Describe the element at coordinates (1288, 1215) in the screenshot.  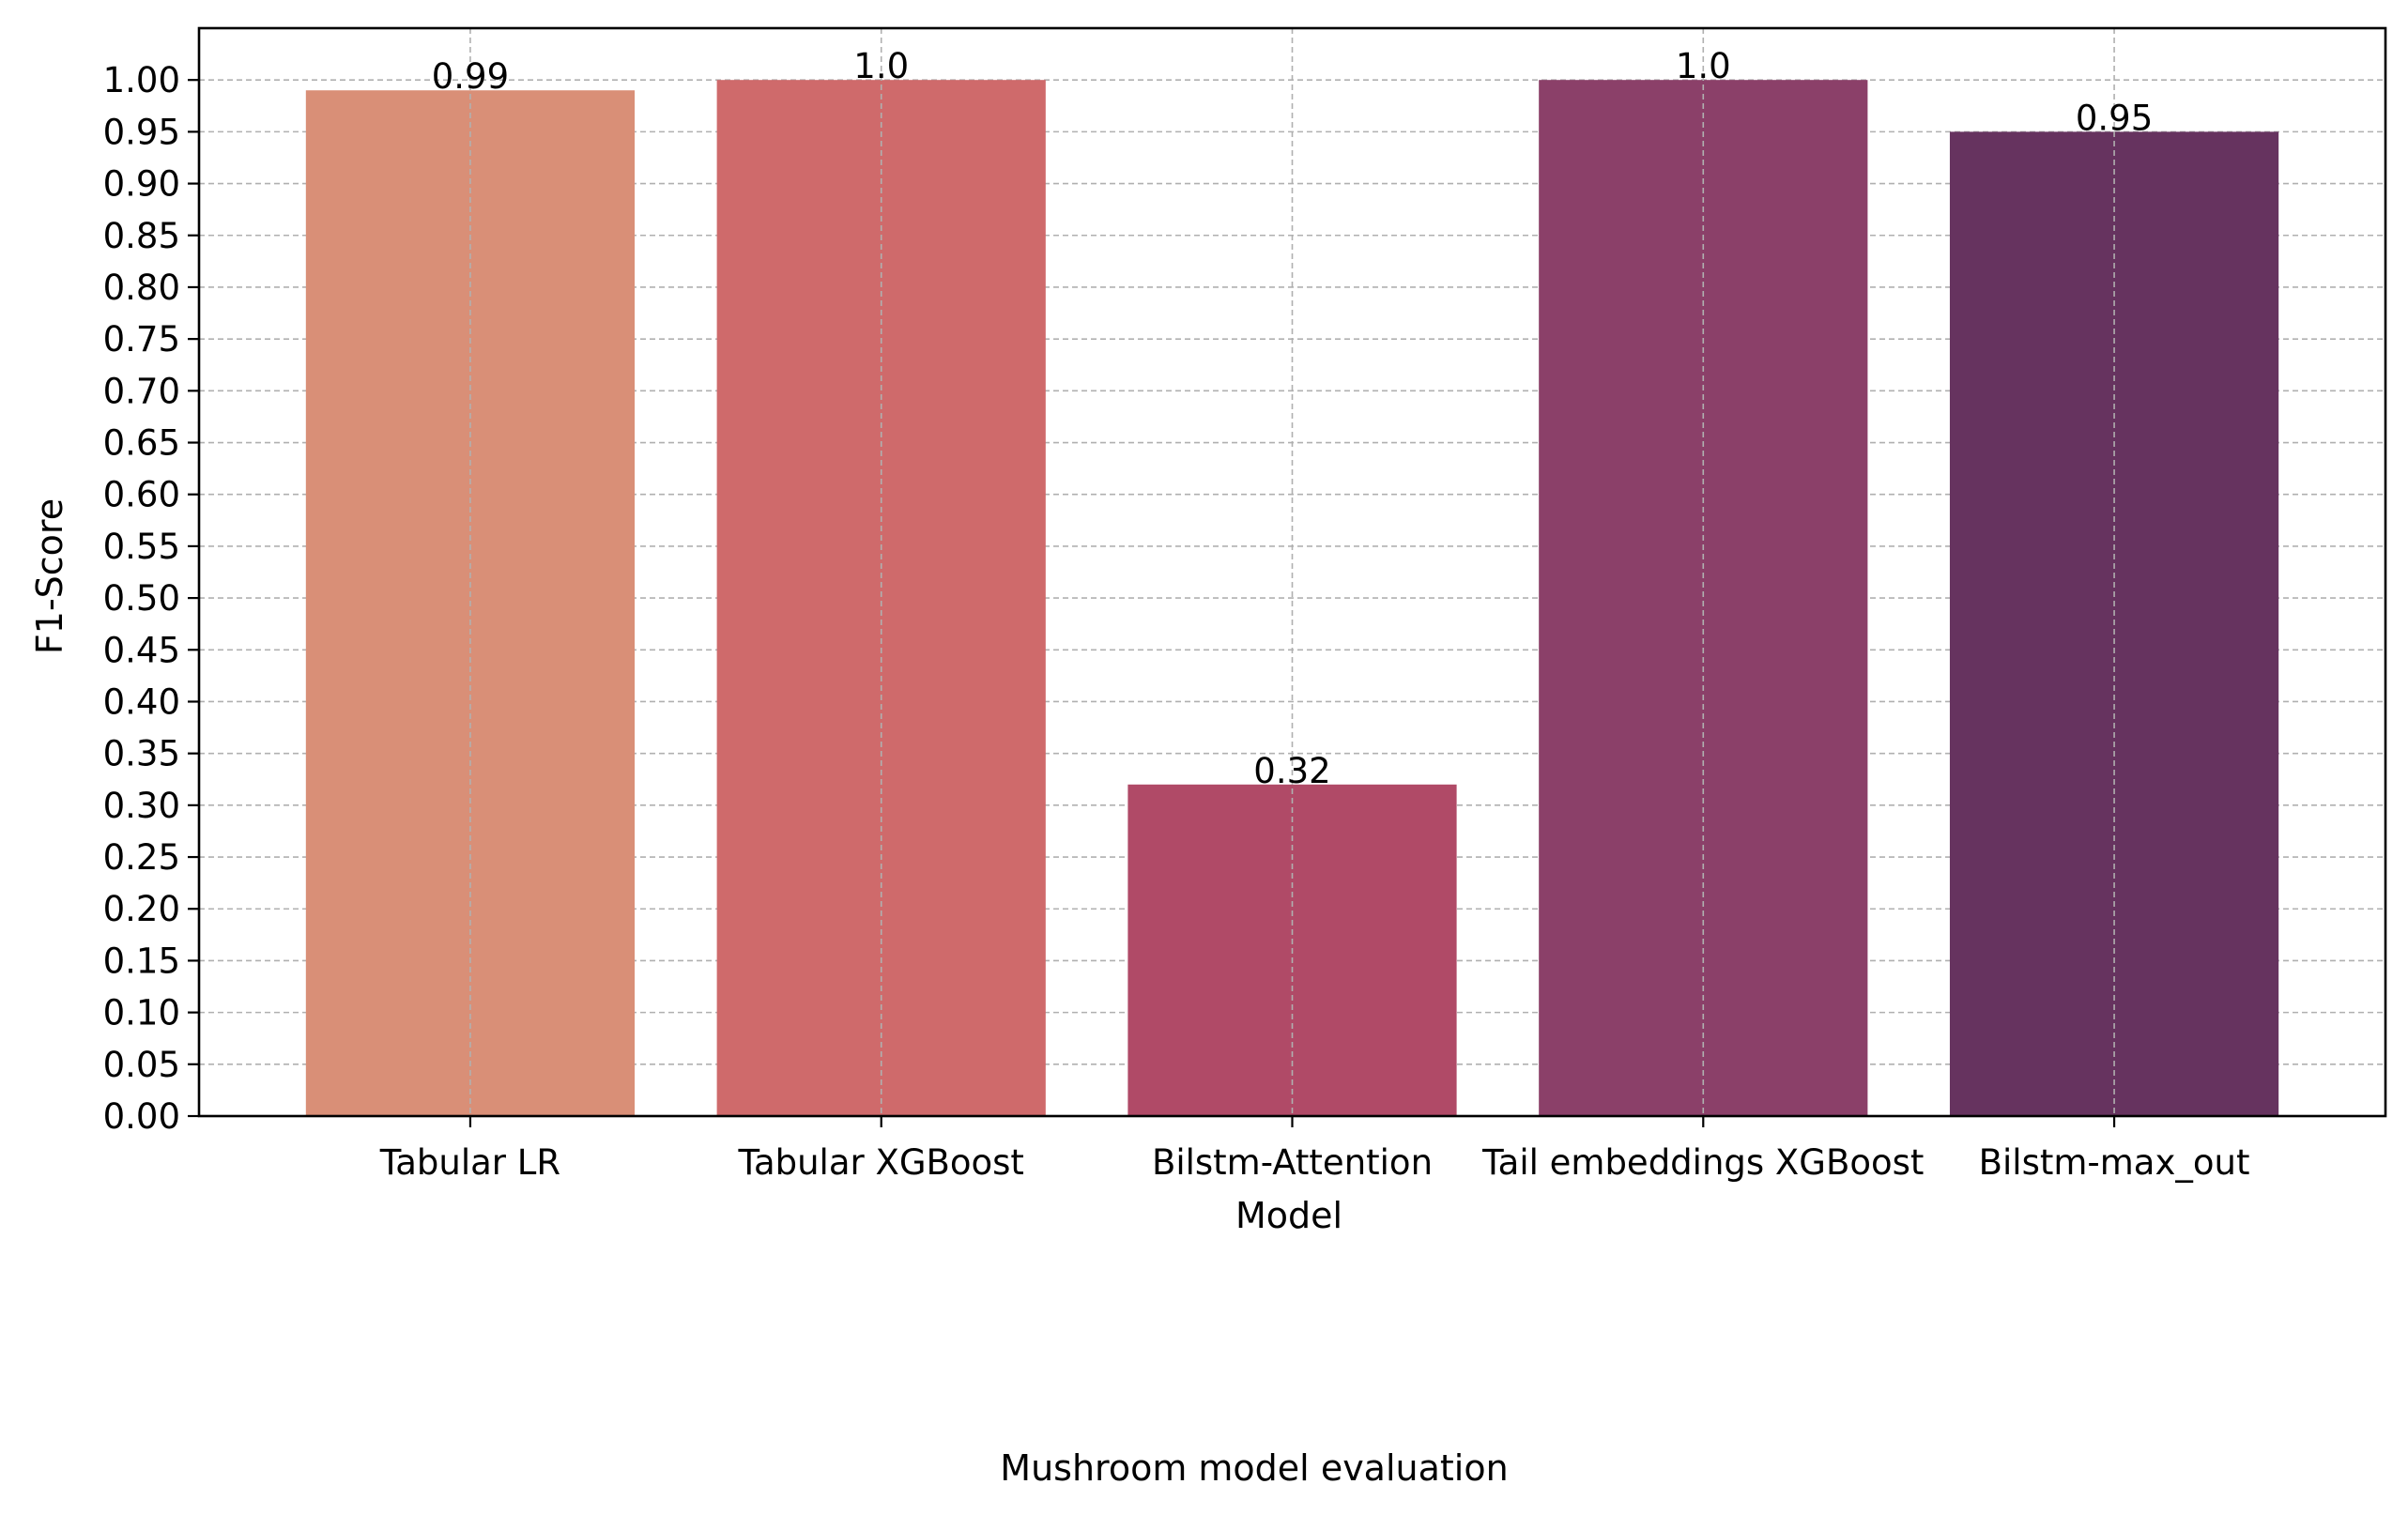
I see `x-axis-title: Model` at that location.